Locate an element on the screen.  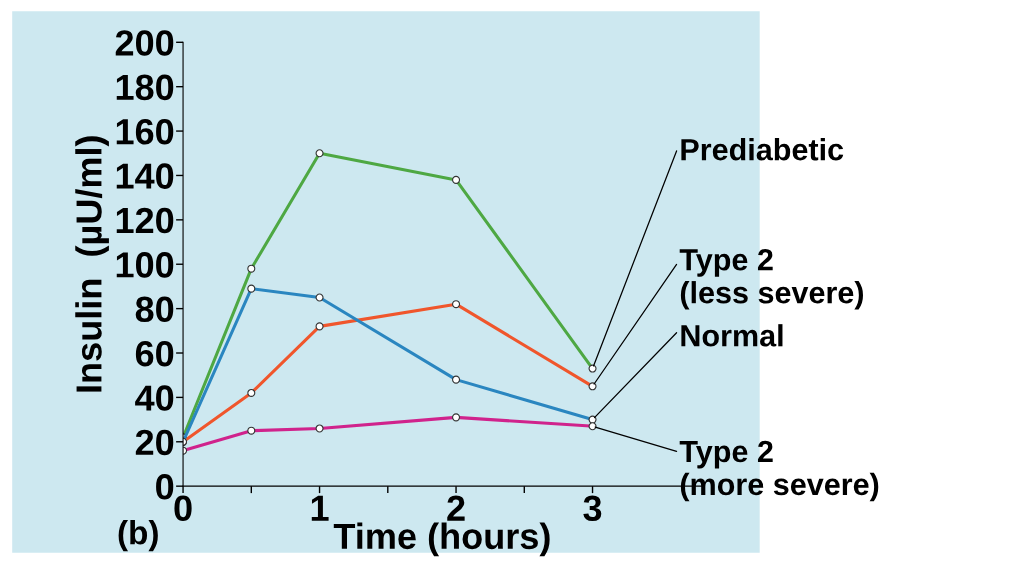
text: Type 2 (less severe) is located at coordinates (771, 279).